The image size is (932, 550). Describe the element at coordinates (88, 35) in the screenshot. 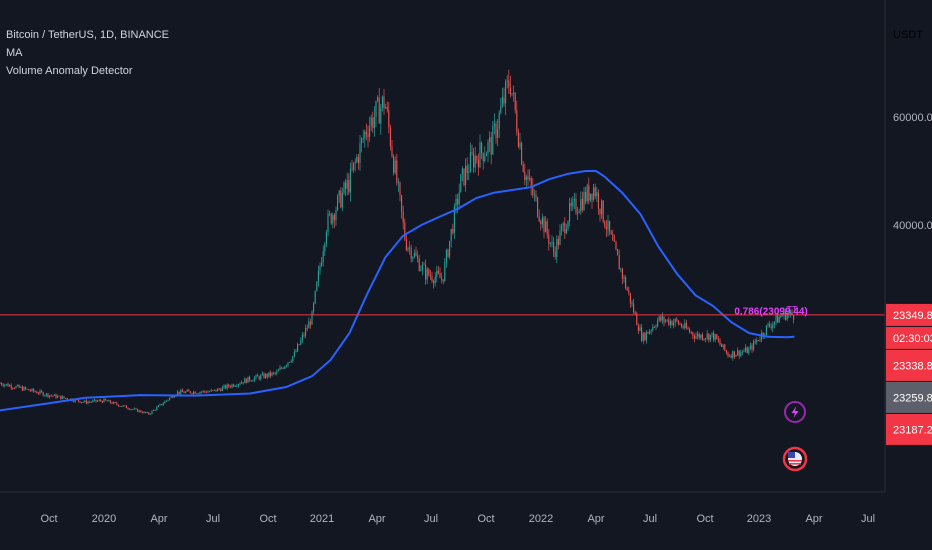

I see `legend-symbol: Bitcoin / TetherUS, 1D, BINANCE` at that location.